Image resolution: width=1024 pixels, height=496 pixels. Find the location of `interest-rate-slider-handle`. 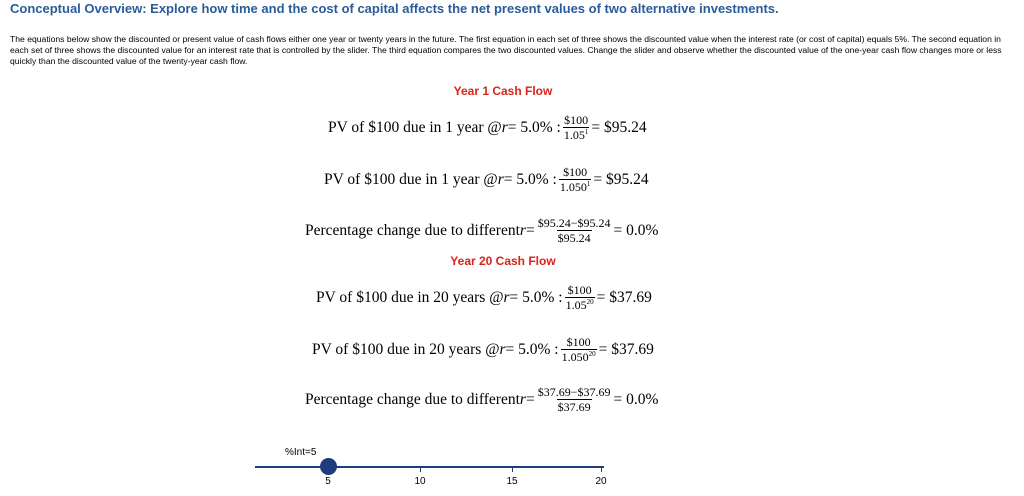

interest-rate-slider-handle is located at coordinates (328, 466).